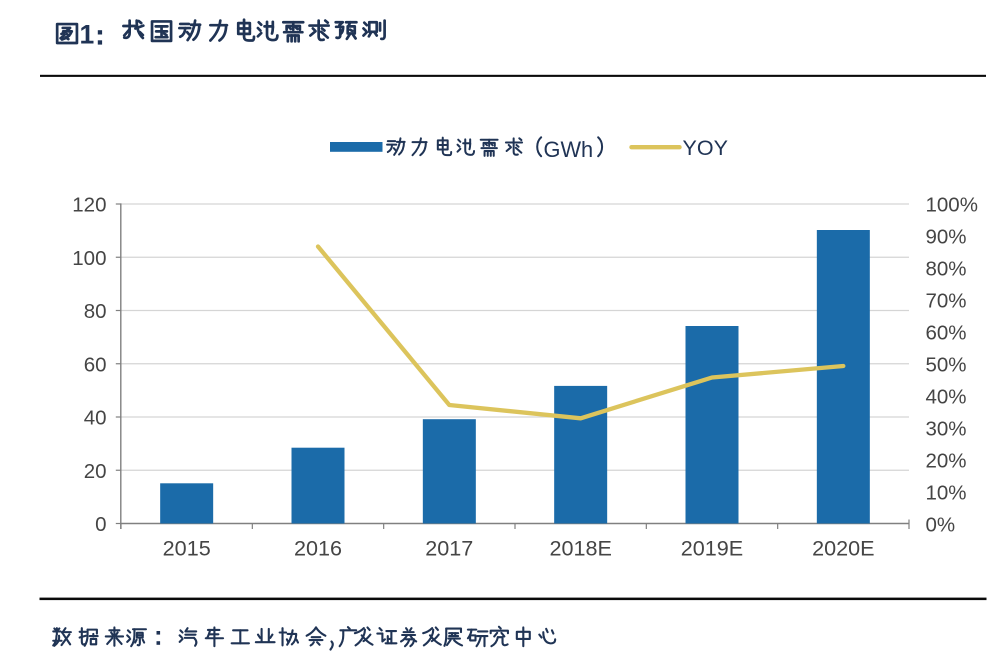 The height and width of the screenshot is (660, 1008). What do you see at coordinates (946, 237) in the screenshot?
I see `svg-text: 90%` at bounding box center [946, 237].